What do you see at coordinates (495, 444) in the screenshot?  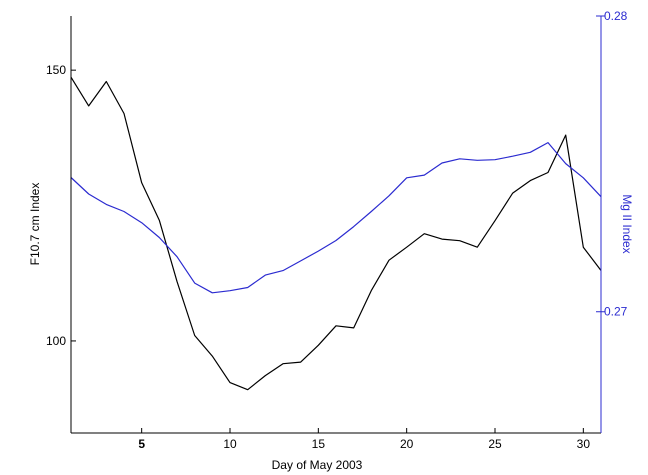 I see `x-tick-label: 25` at bounding box center [495, 444].